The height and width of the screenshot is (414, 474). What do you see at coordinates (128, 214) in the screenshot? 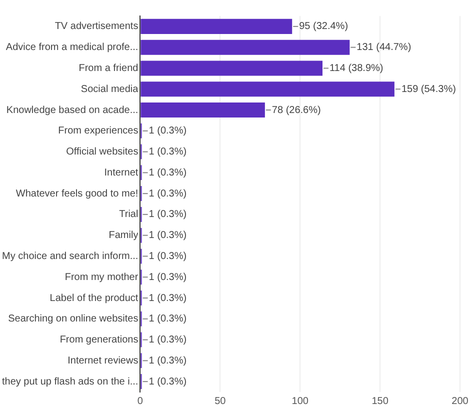
I see `y-tick-label: Trial` at bounding box center [128, 214].